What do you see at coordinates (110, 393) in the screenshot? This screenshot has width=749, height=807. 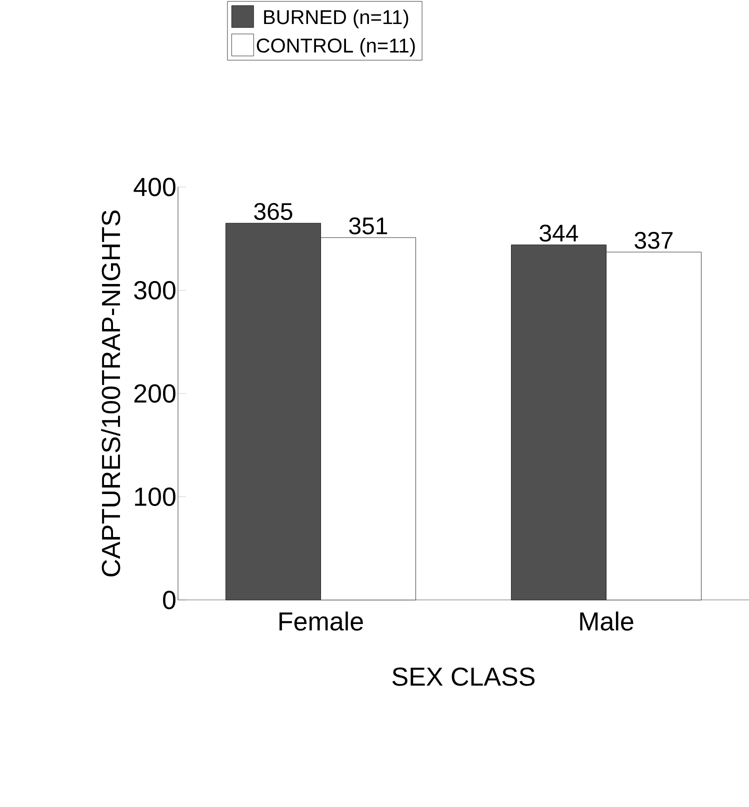 I see `y-axis-title: CAPTURES/100TRAP-NIGHTS` at bounding box center [110, 393].